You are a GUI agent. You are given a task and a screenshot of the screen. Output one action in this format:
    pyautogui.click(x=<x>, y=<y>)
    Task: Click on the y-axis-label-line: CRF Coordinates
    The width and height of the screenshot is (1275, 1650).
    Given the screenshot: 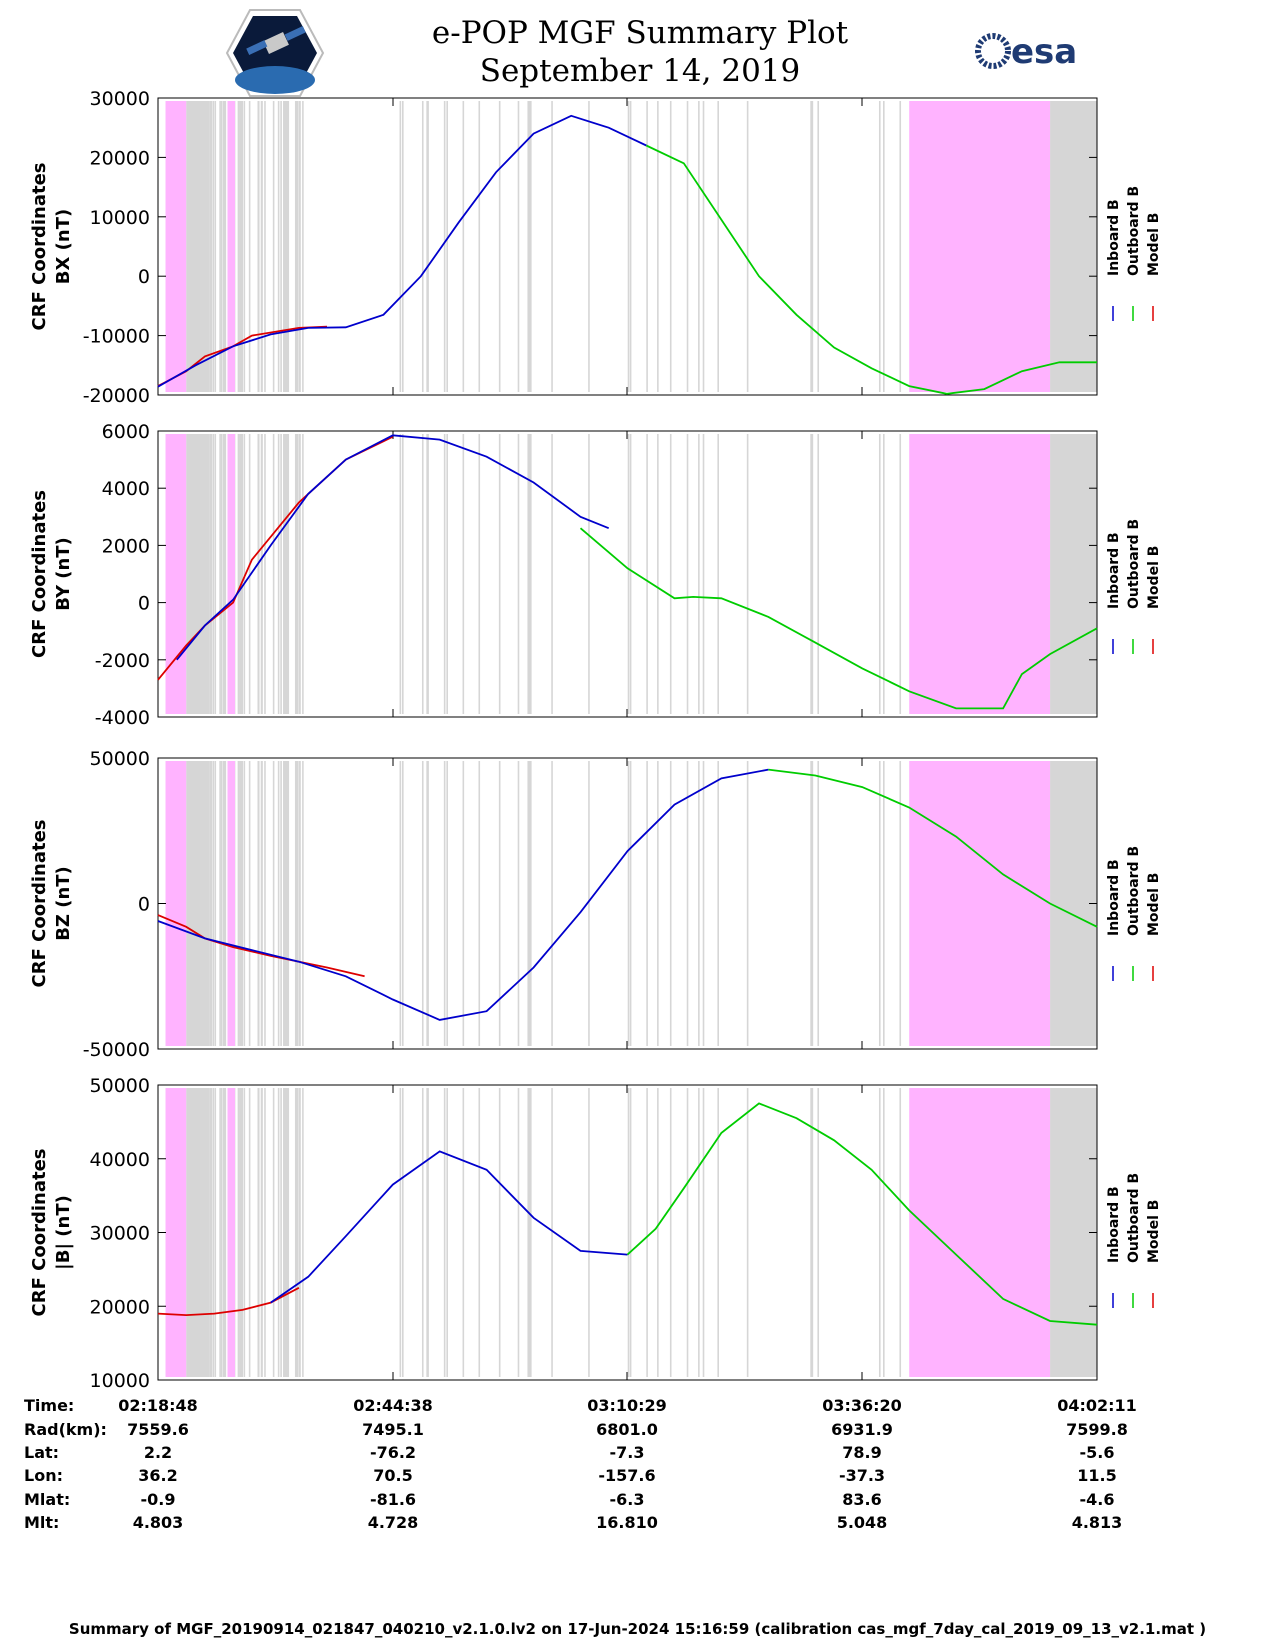 What is the action you would take?
    pyautogui.click(x=39, y=247)
    